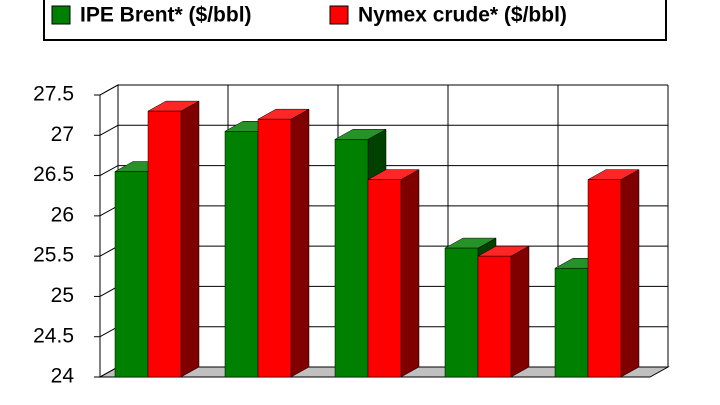  What do you see at coordinates (62, 134) in the screenshot?
I see `y-tick-label: 27` at bounding box center [62, 134].